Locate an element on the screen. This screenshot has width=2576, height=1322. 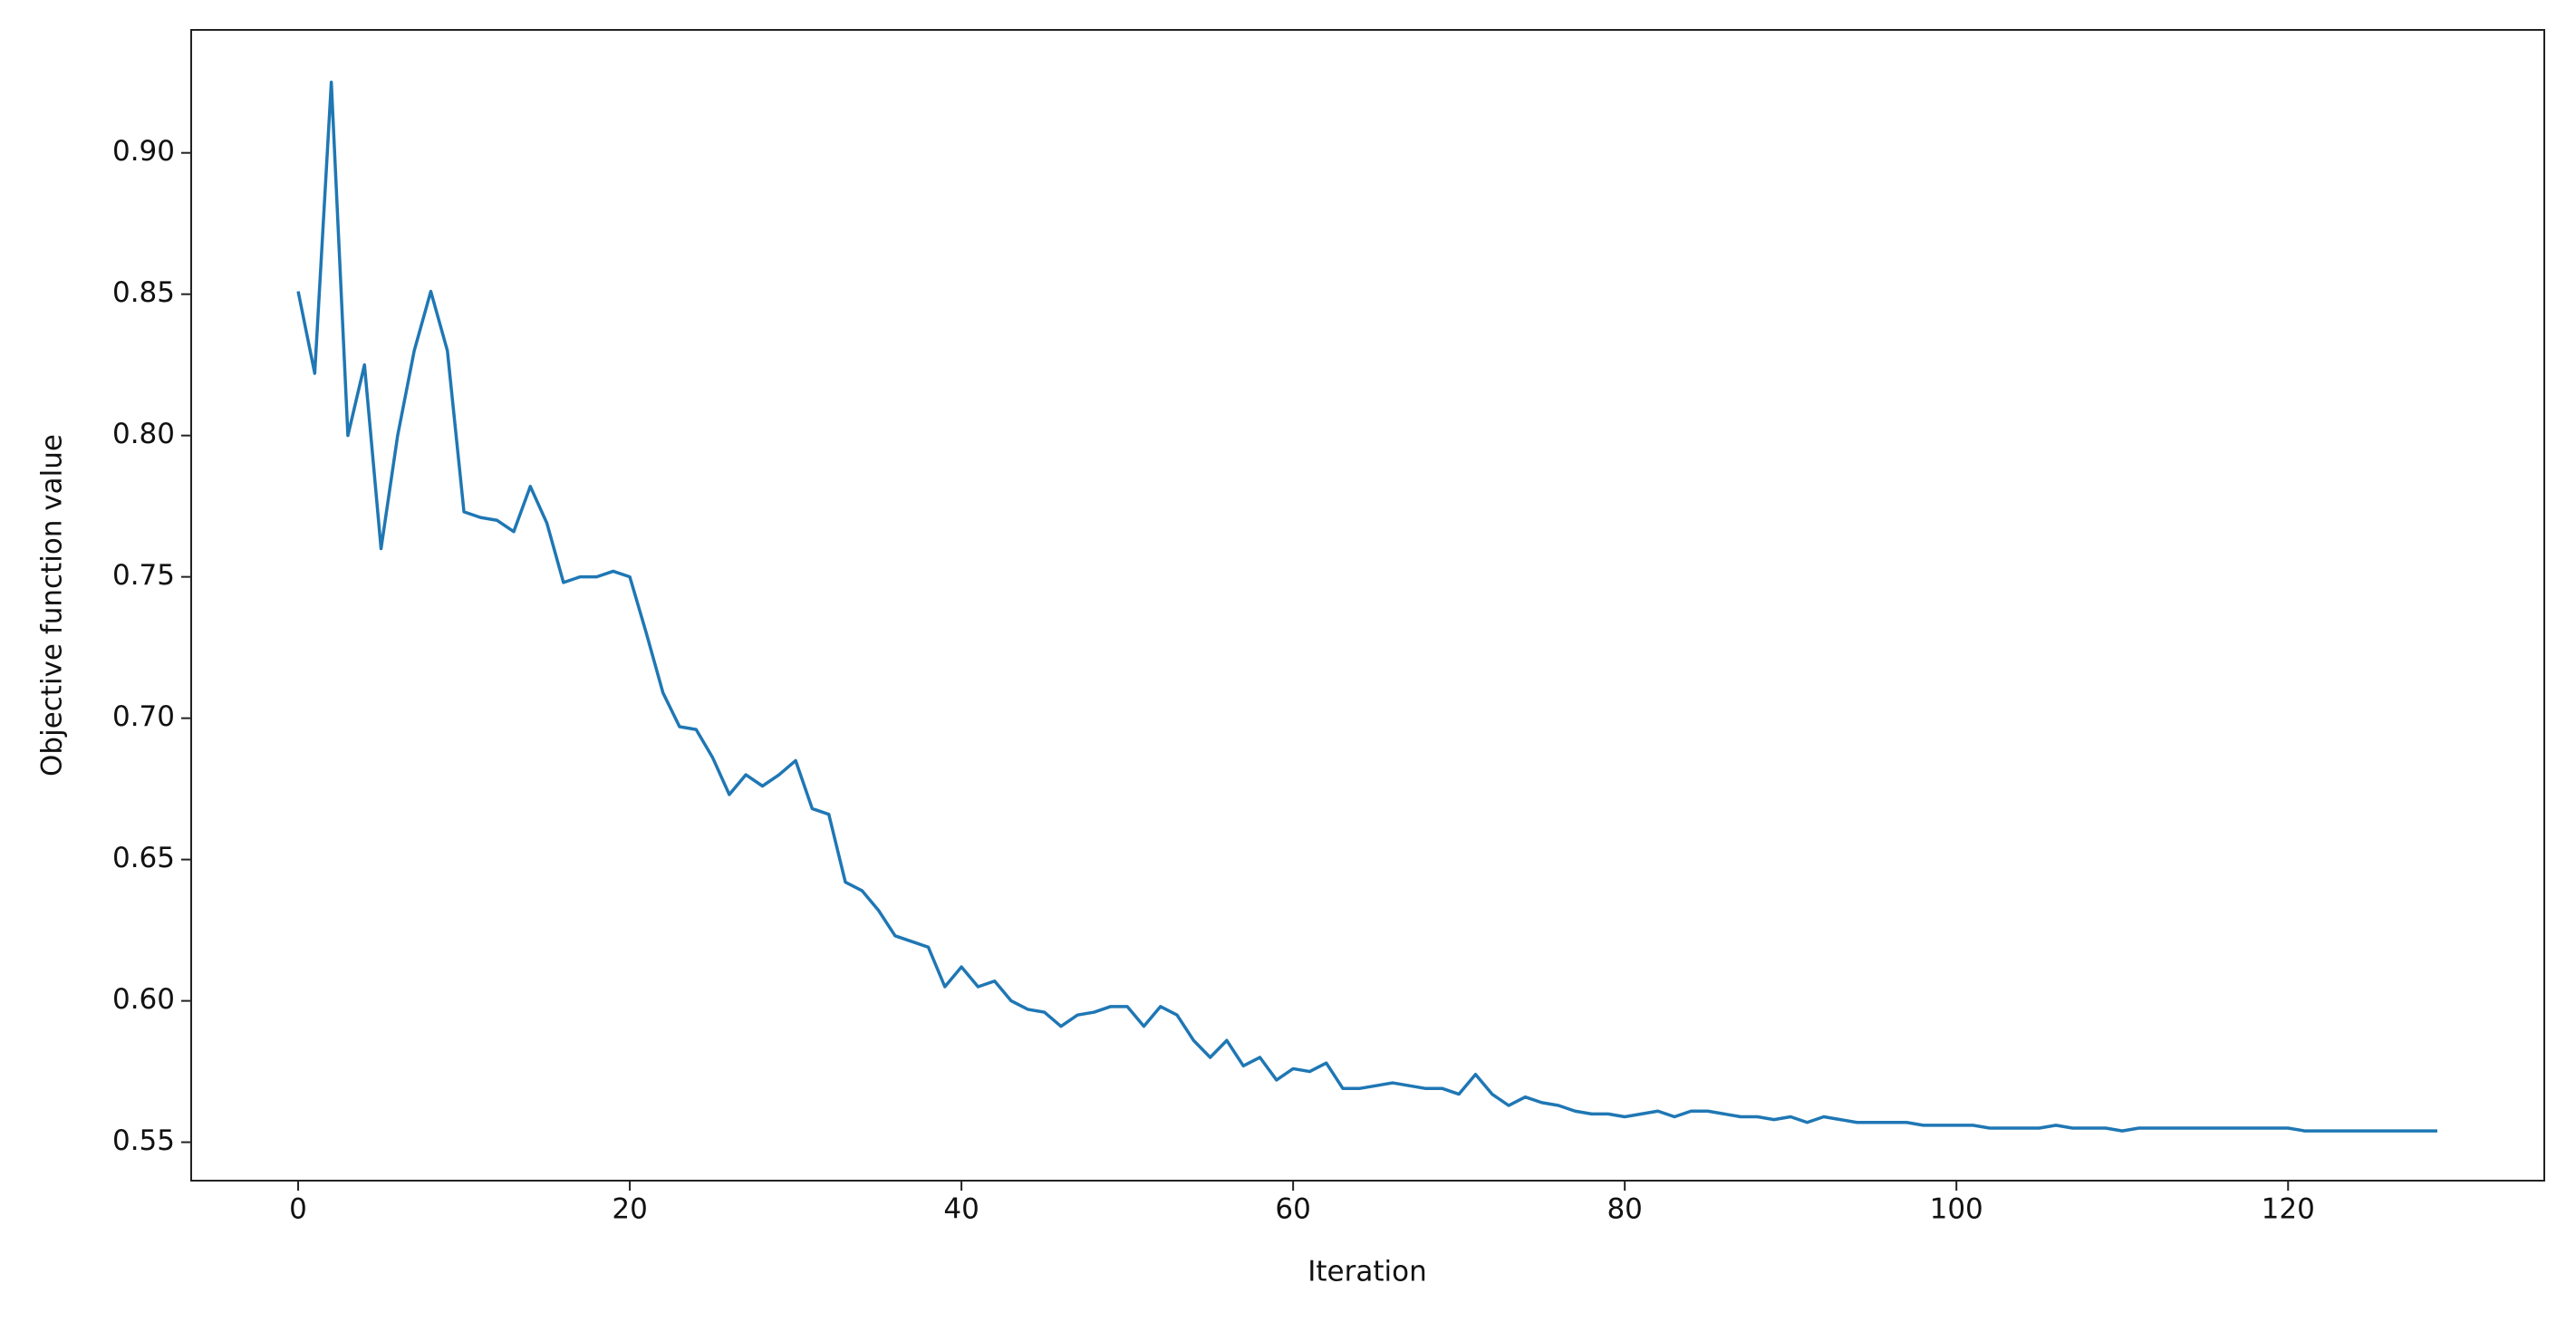
x-tick-label: 120 is located at coordinates (2288, 1209).